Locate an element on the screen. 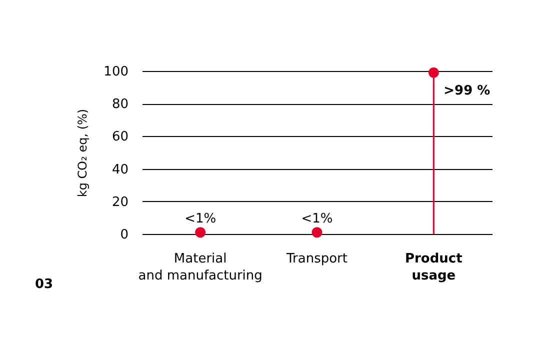 Image resolution: width=537 pixels, height=353 pixels. y-tick-label: 20 is located at coordinates (120, 202).